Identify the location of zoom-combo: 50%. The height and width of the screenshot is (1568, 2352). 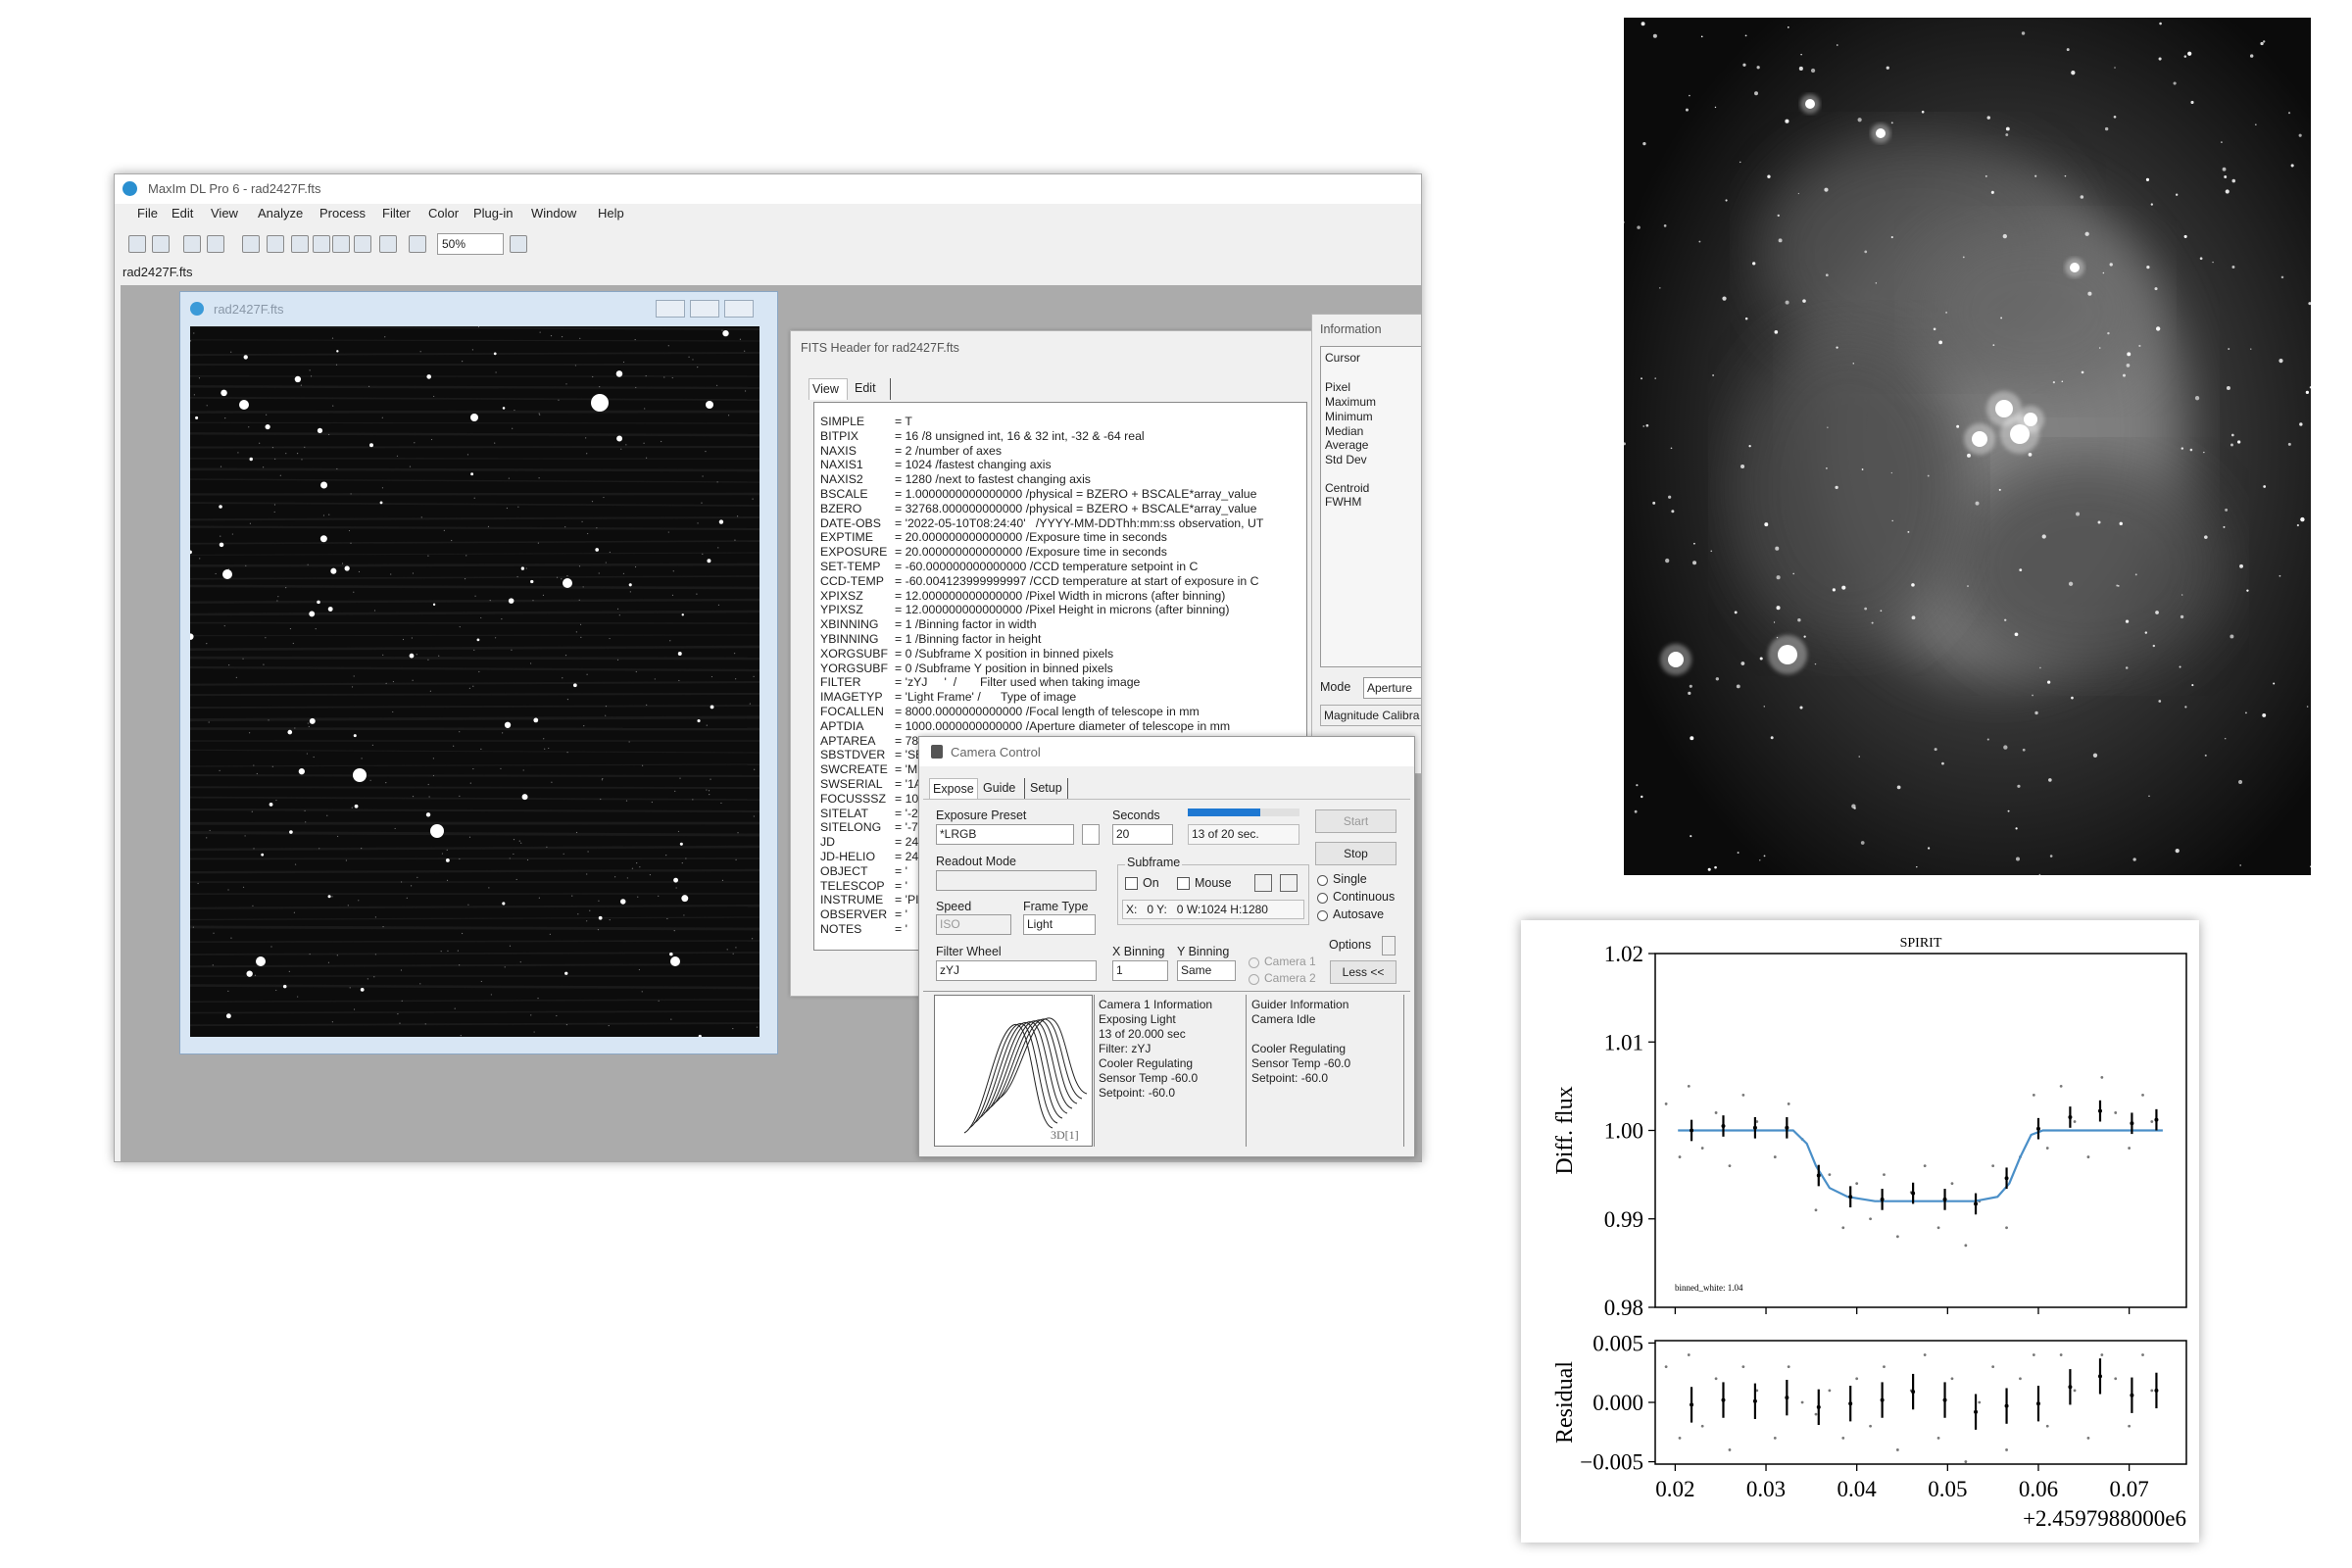
(470, 244).